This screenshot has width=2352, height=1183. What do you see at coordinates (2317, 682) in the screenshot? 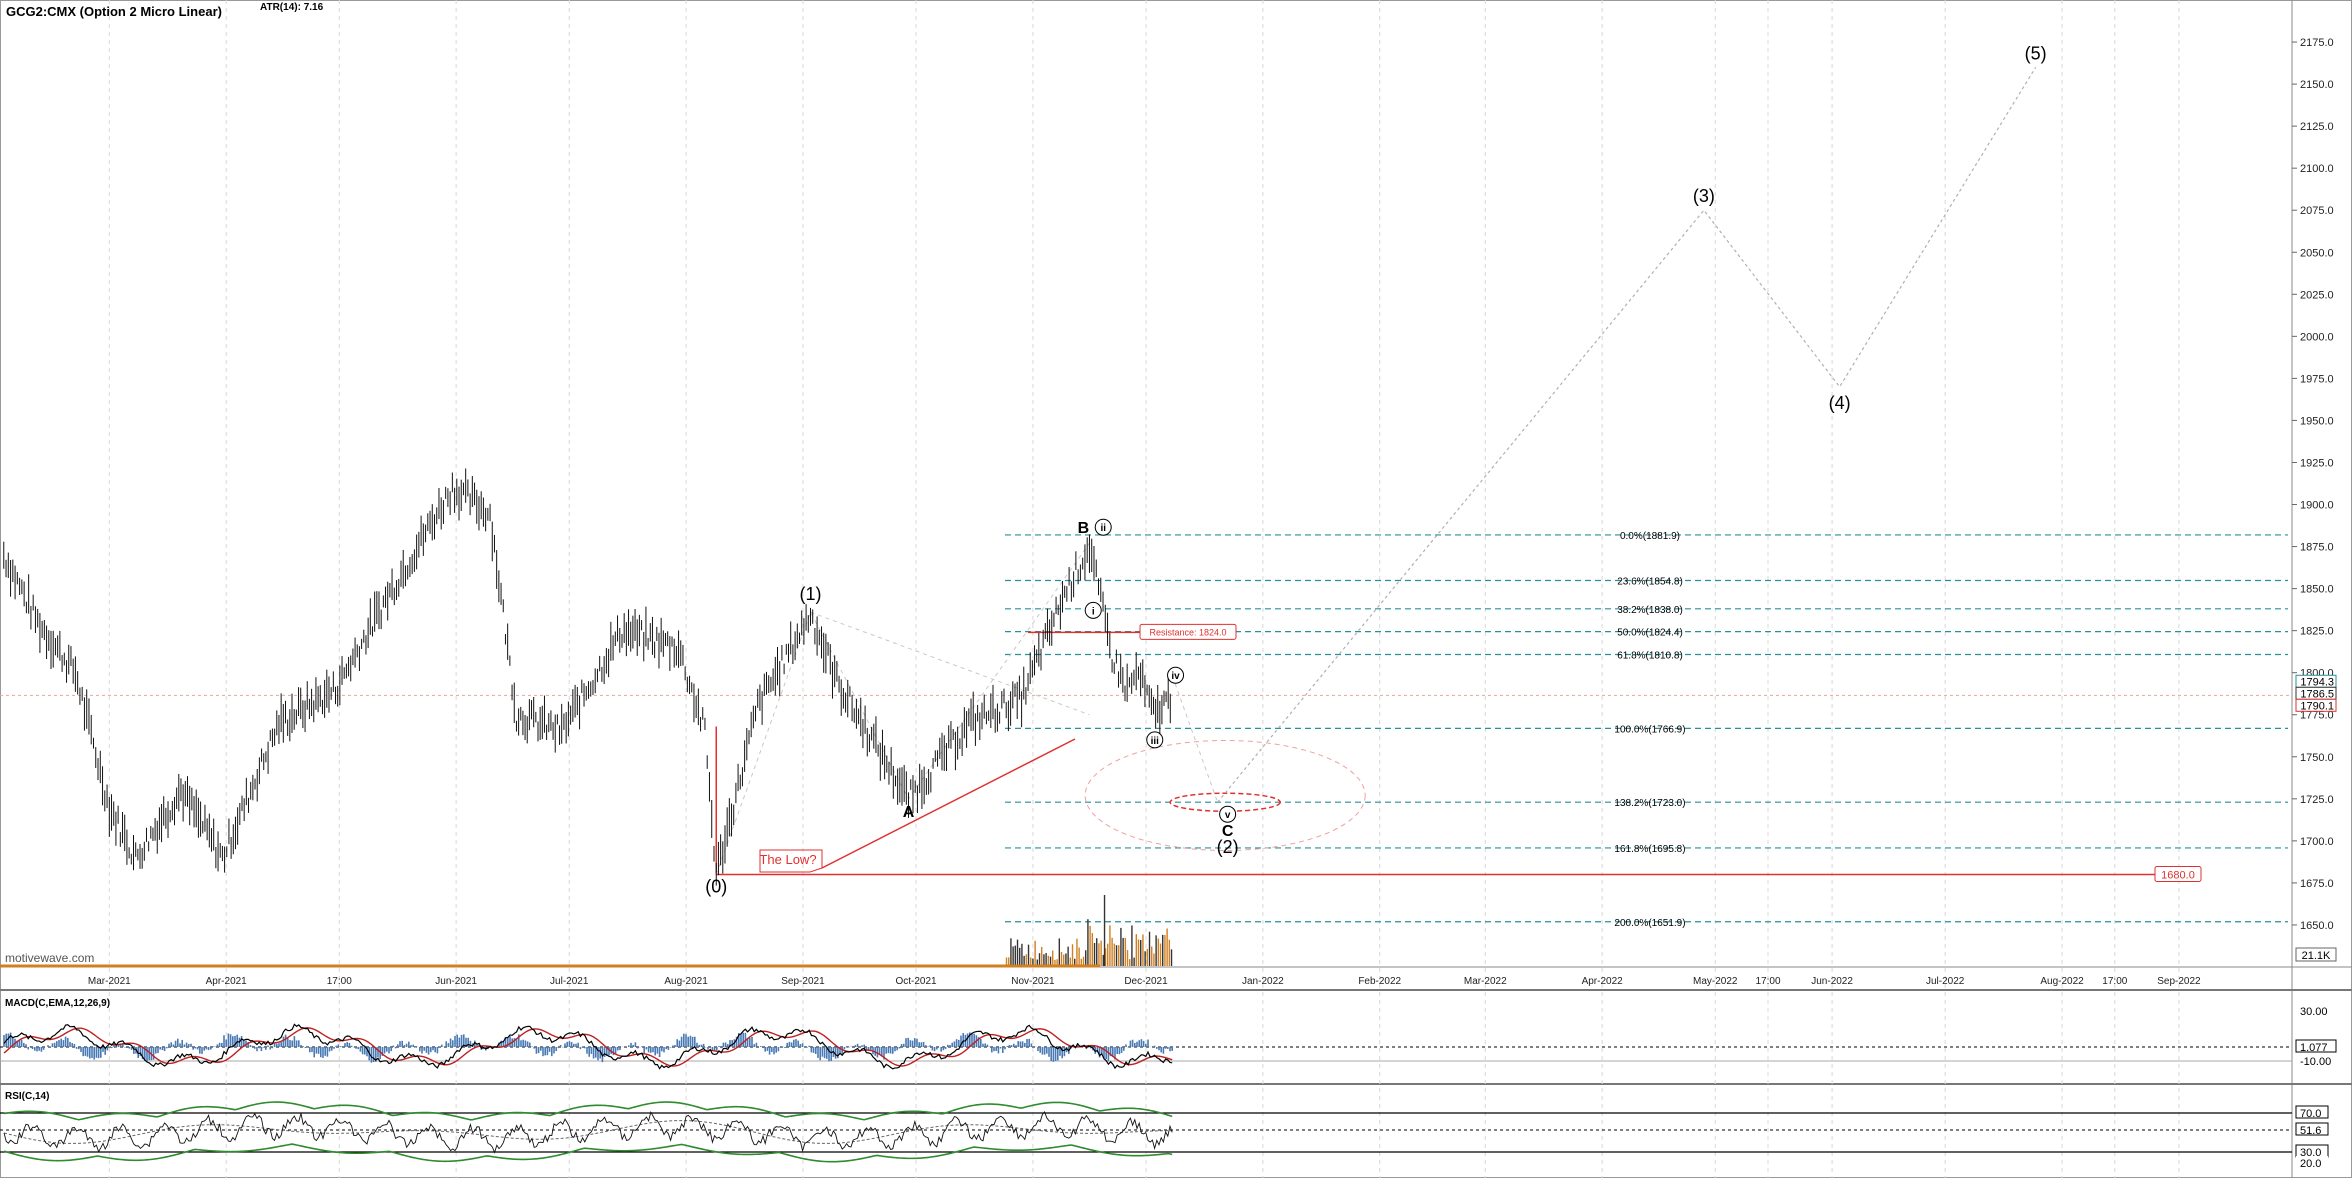
I see `last-price-label: 1794.3` at bounding box center [2317, 682].